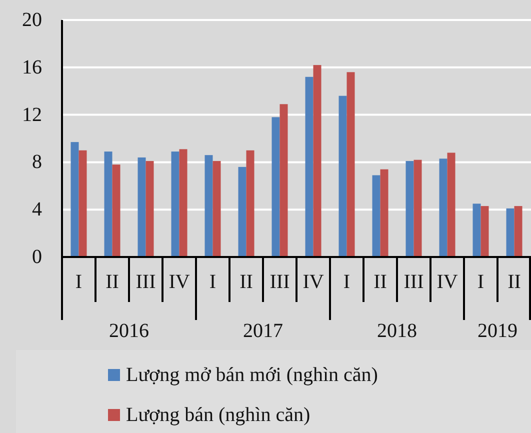 This screenshot has height=433, width=531. What do you see at coordinates (37, 257) in the screenshot?
I see `y-tick-label: 0` at bounding box center [37, 257].